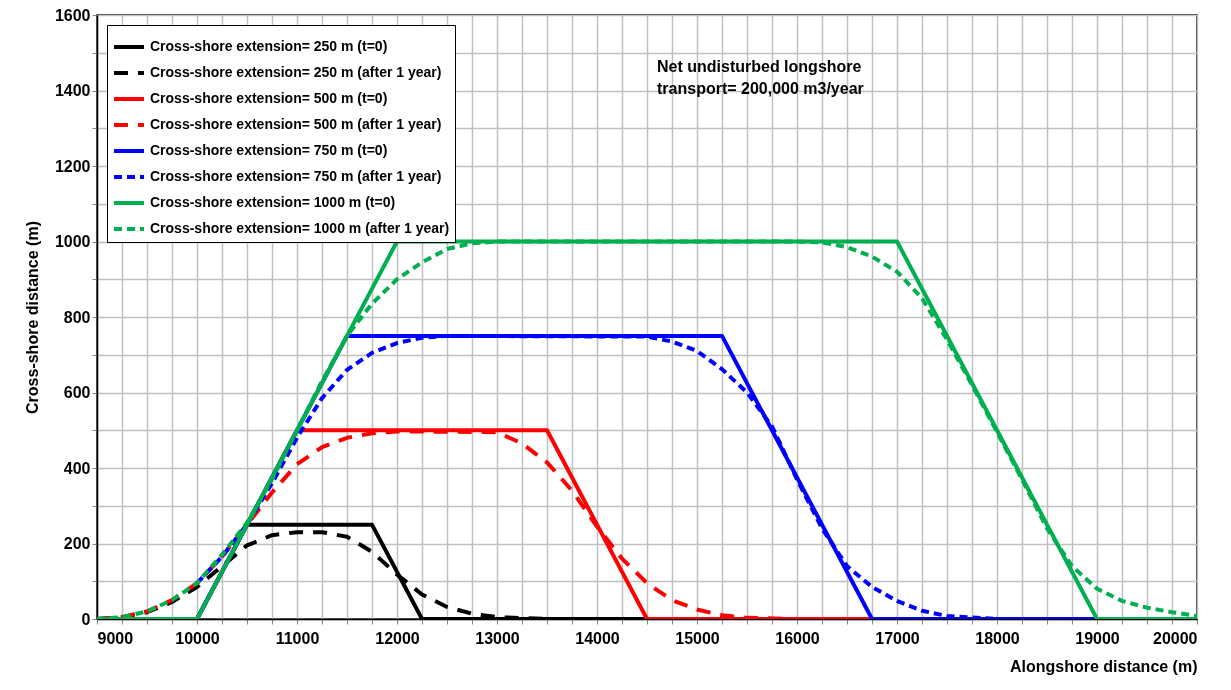  Describe the element at coordinates (697, 638) in the screenshot. I see `x-tick-label: 15000` at that location.